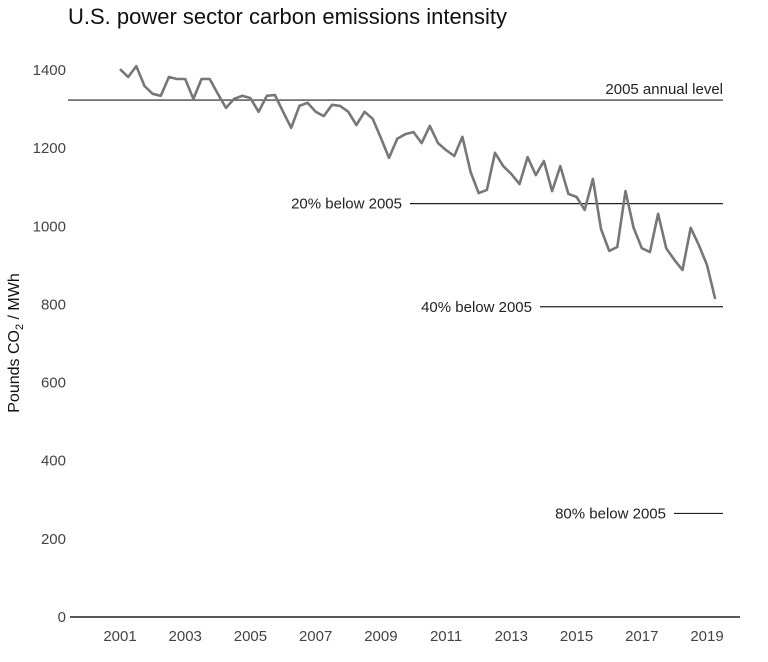 The height and width of the screenshot is (662, 768). Describe the element at coordinates (476, 307) in the screenshot. I see `reference-line-label: 40% below 2005` at that location.